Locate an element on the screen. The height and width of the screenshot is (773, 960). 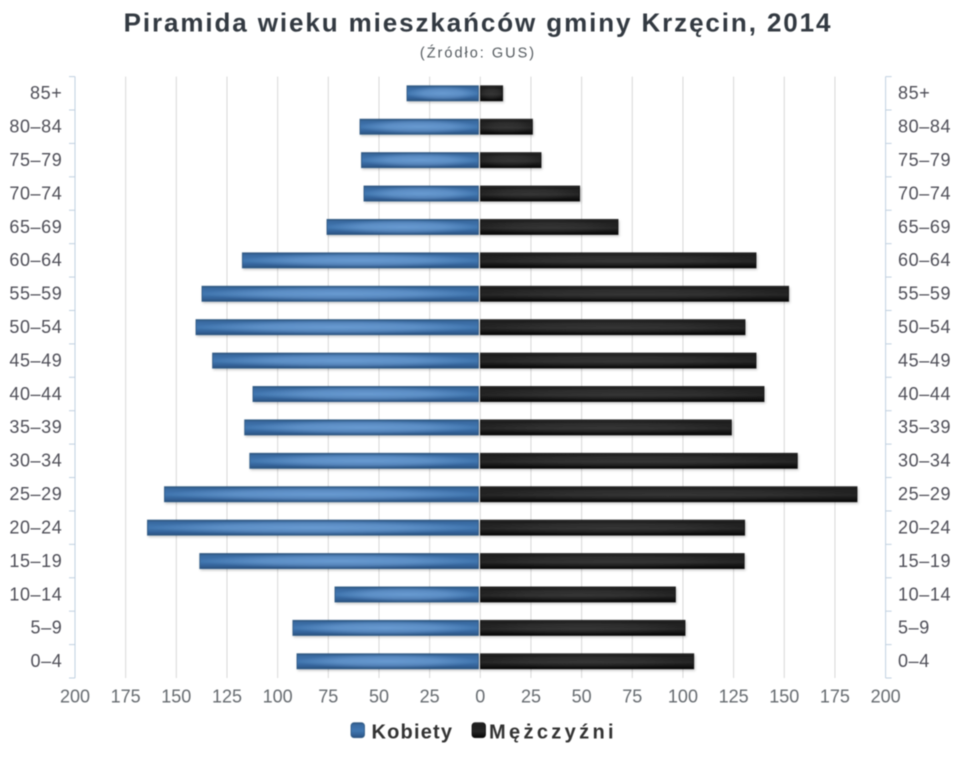
svg-text: (Źródło: GUS) is located at coordinates (478, 53).